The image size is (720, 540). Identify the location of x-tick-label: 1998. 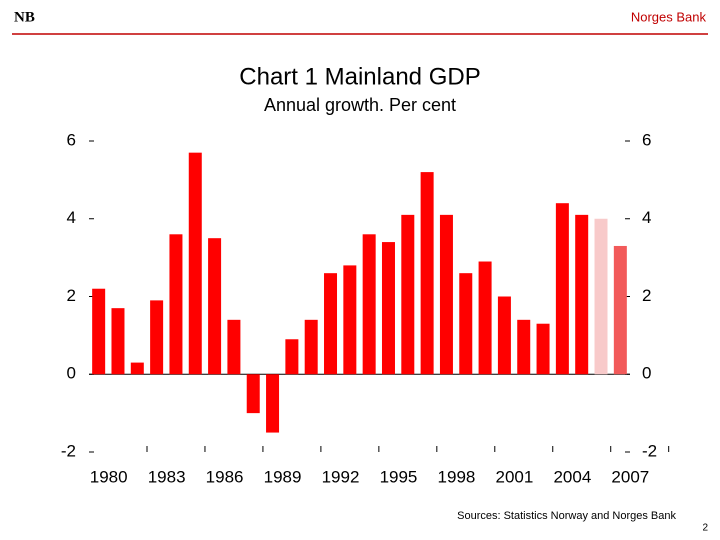
(457, 476).